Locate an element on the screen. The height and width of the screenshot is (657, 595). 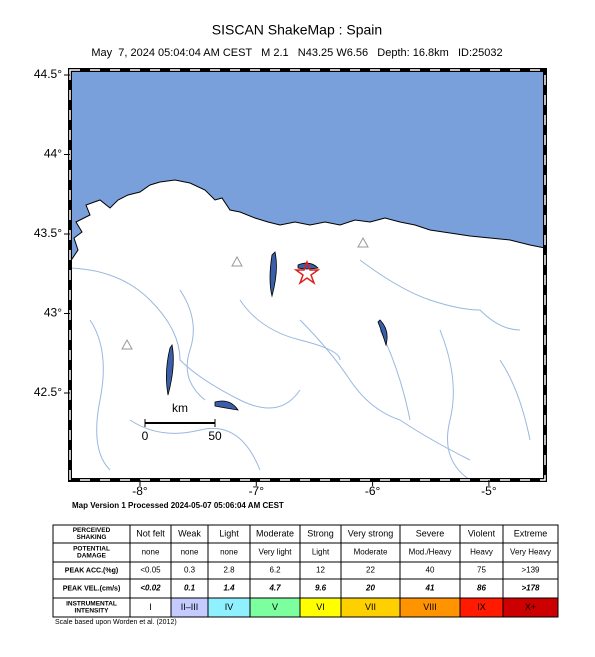
footnote: Scale based upon Worden et al. (2012) is located at coordinates (116, 622).